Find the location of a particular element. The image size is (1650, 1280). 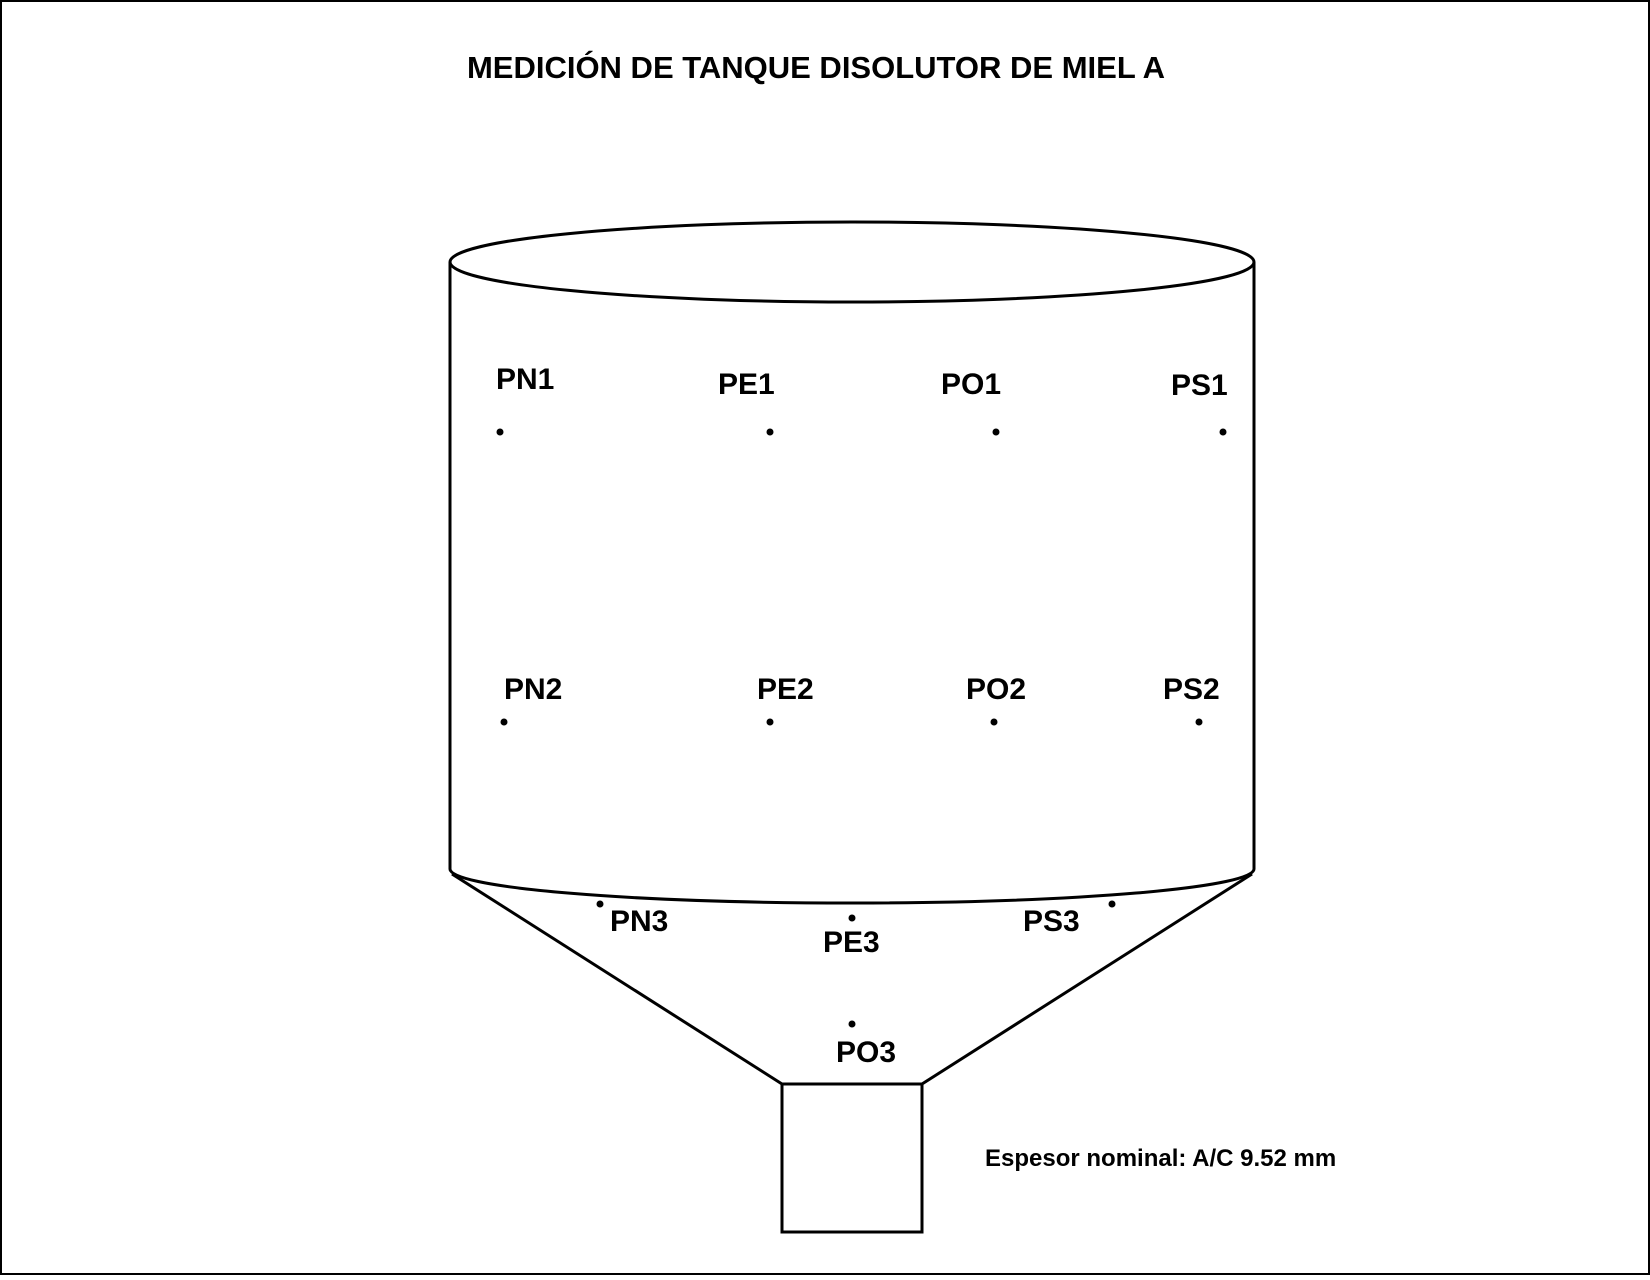

outlet-box is located at coordinates (852, 1158).